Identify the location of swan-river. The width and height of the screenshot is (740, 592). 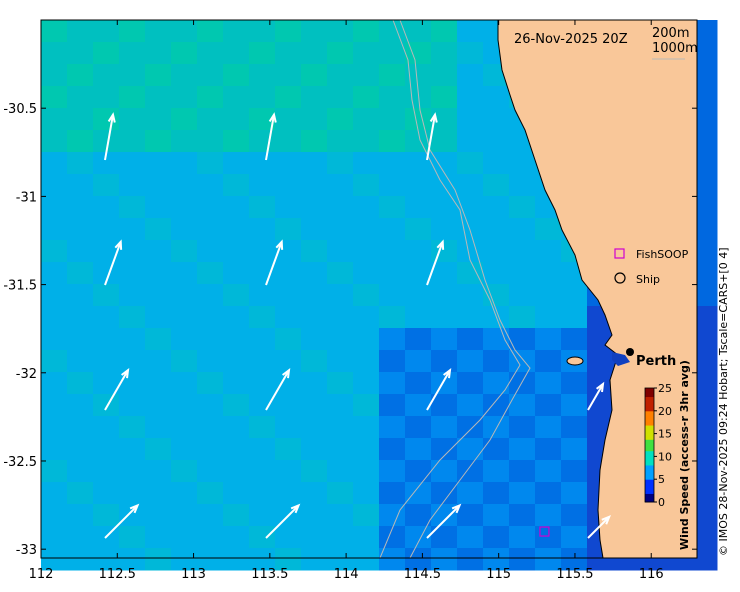
(621, 359).